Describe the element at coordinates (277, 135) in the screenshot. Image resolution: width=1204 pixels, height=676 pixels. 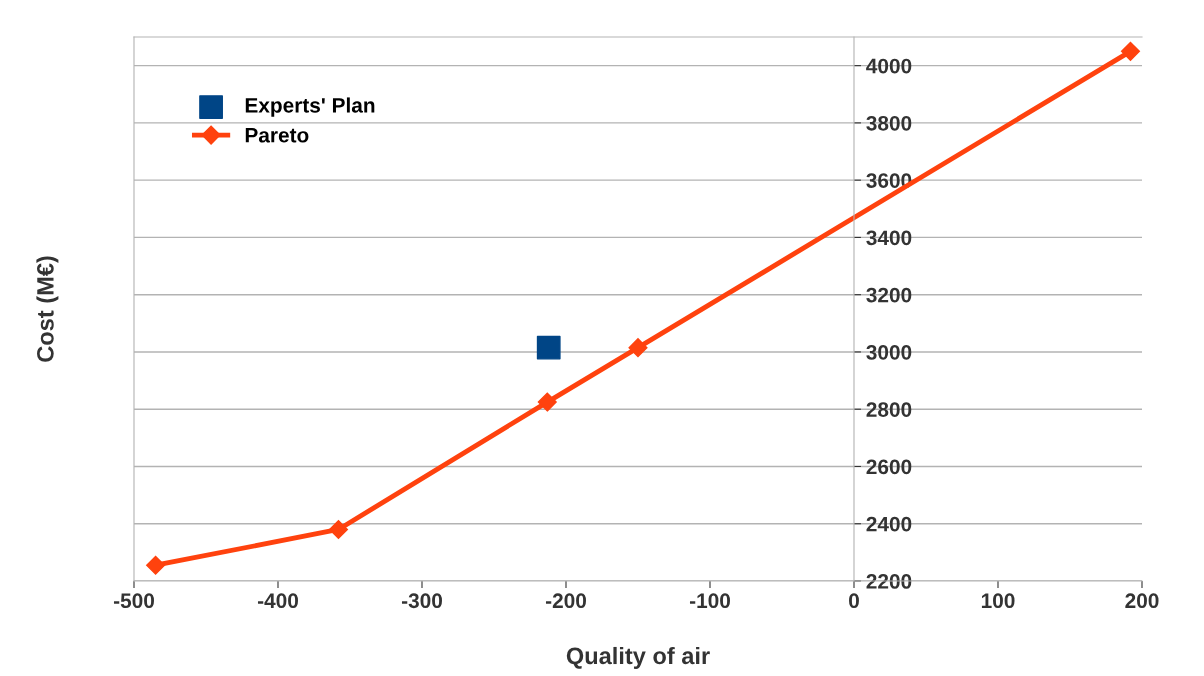
I see `legend-label: Pareto` at that location.